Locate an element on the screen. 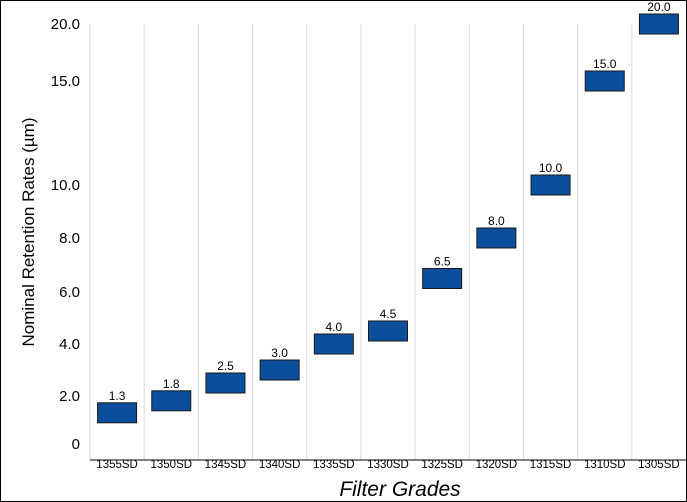 The width and height of the screenshot is (687, 502). y-tick-label: 4.0 is located at coordinates (69, 344).